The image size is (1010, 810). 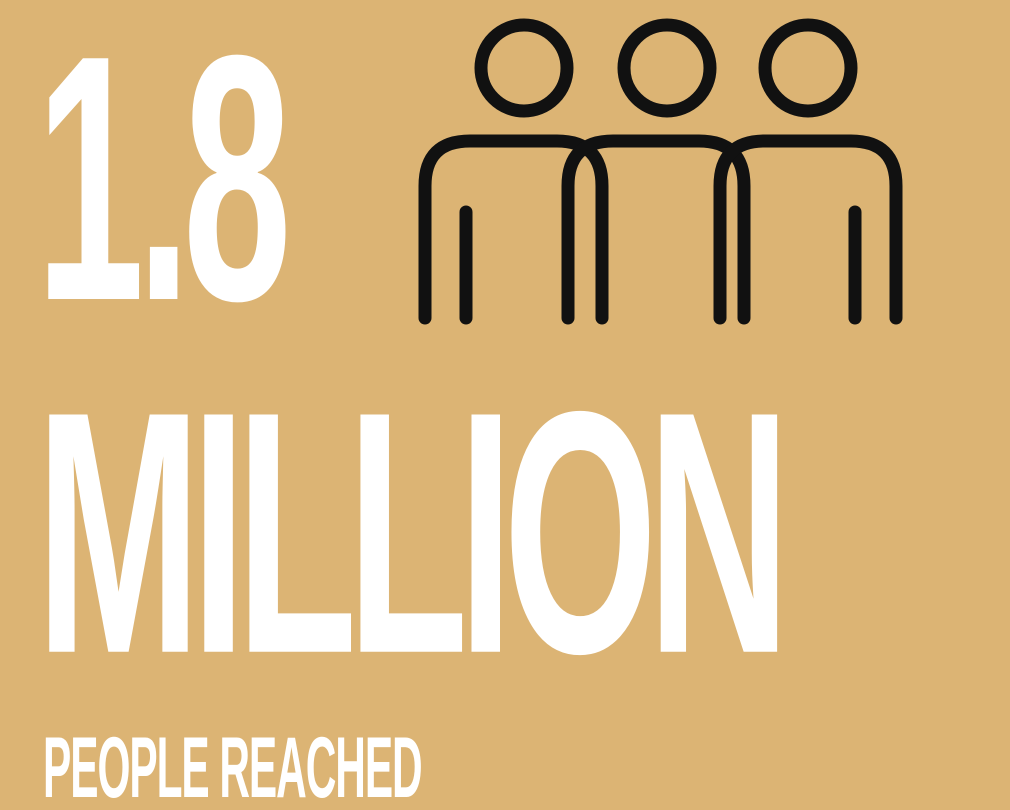 What do you see at coordinates (656, 229) in the screenshot?
I see `person-body-center` at bounding box center [656, 229].